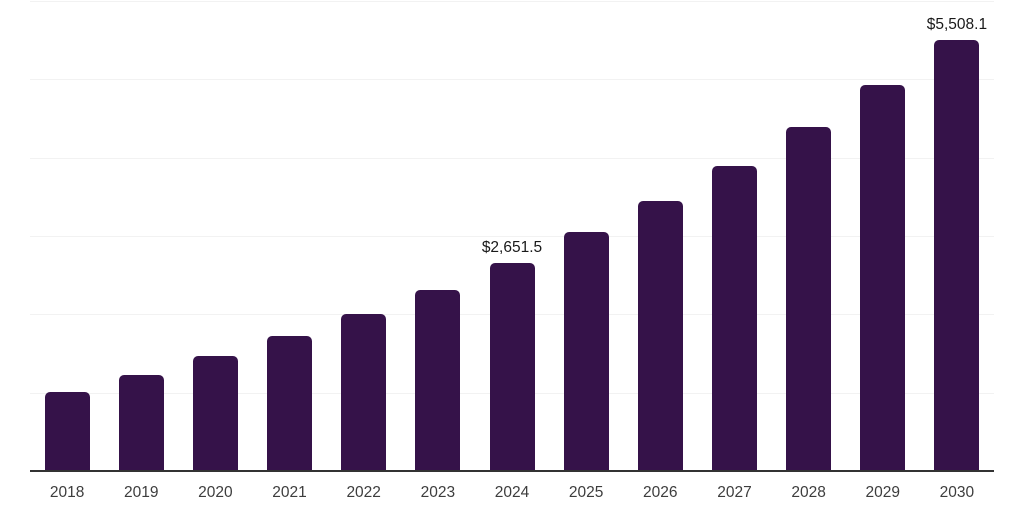 The width and height of the screenshot is (1024, 512). Describe the element at coordinates (67, 492) in the screenshot. I see `x-tick-2018: 2018` at that location.